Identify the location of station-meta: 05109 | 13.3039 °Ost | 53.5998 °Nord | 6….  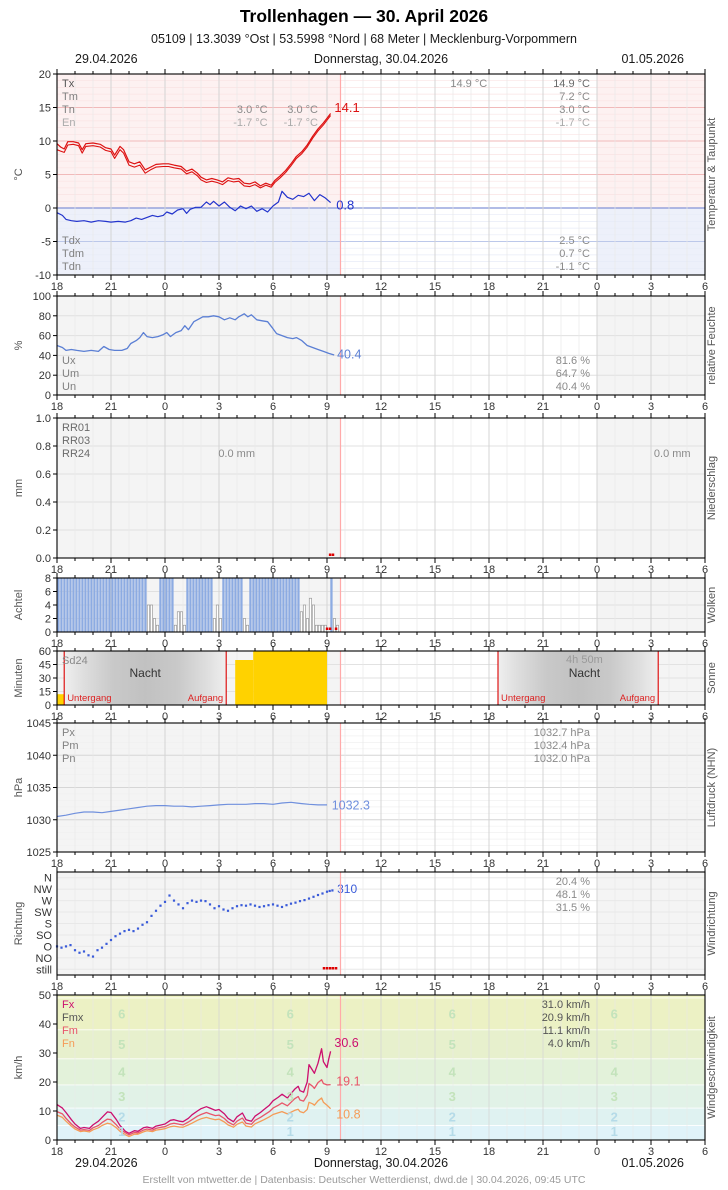
(364, 39).